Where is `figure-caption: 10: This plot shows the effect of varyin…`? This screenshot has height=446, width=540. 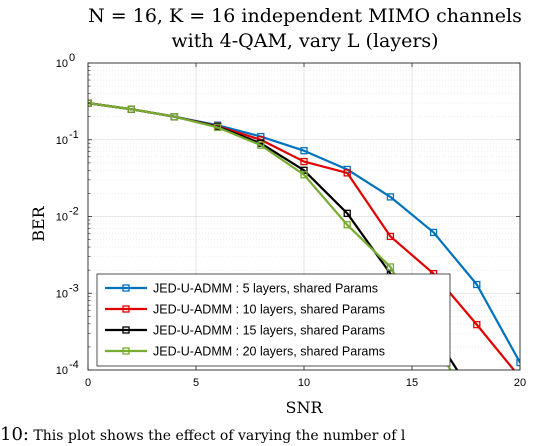
figure-caption: 10: This plot shows the effect of varyin… is located at coordinates (270, 435).